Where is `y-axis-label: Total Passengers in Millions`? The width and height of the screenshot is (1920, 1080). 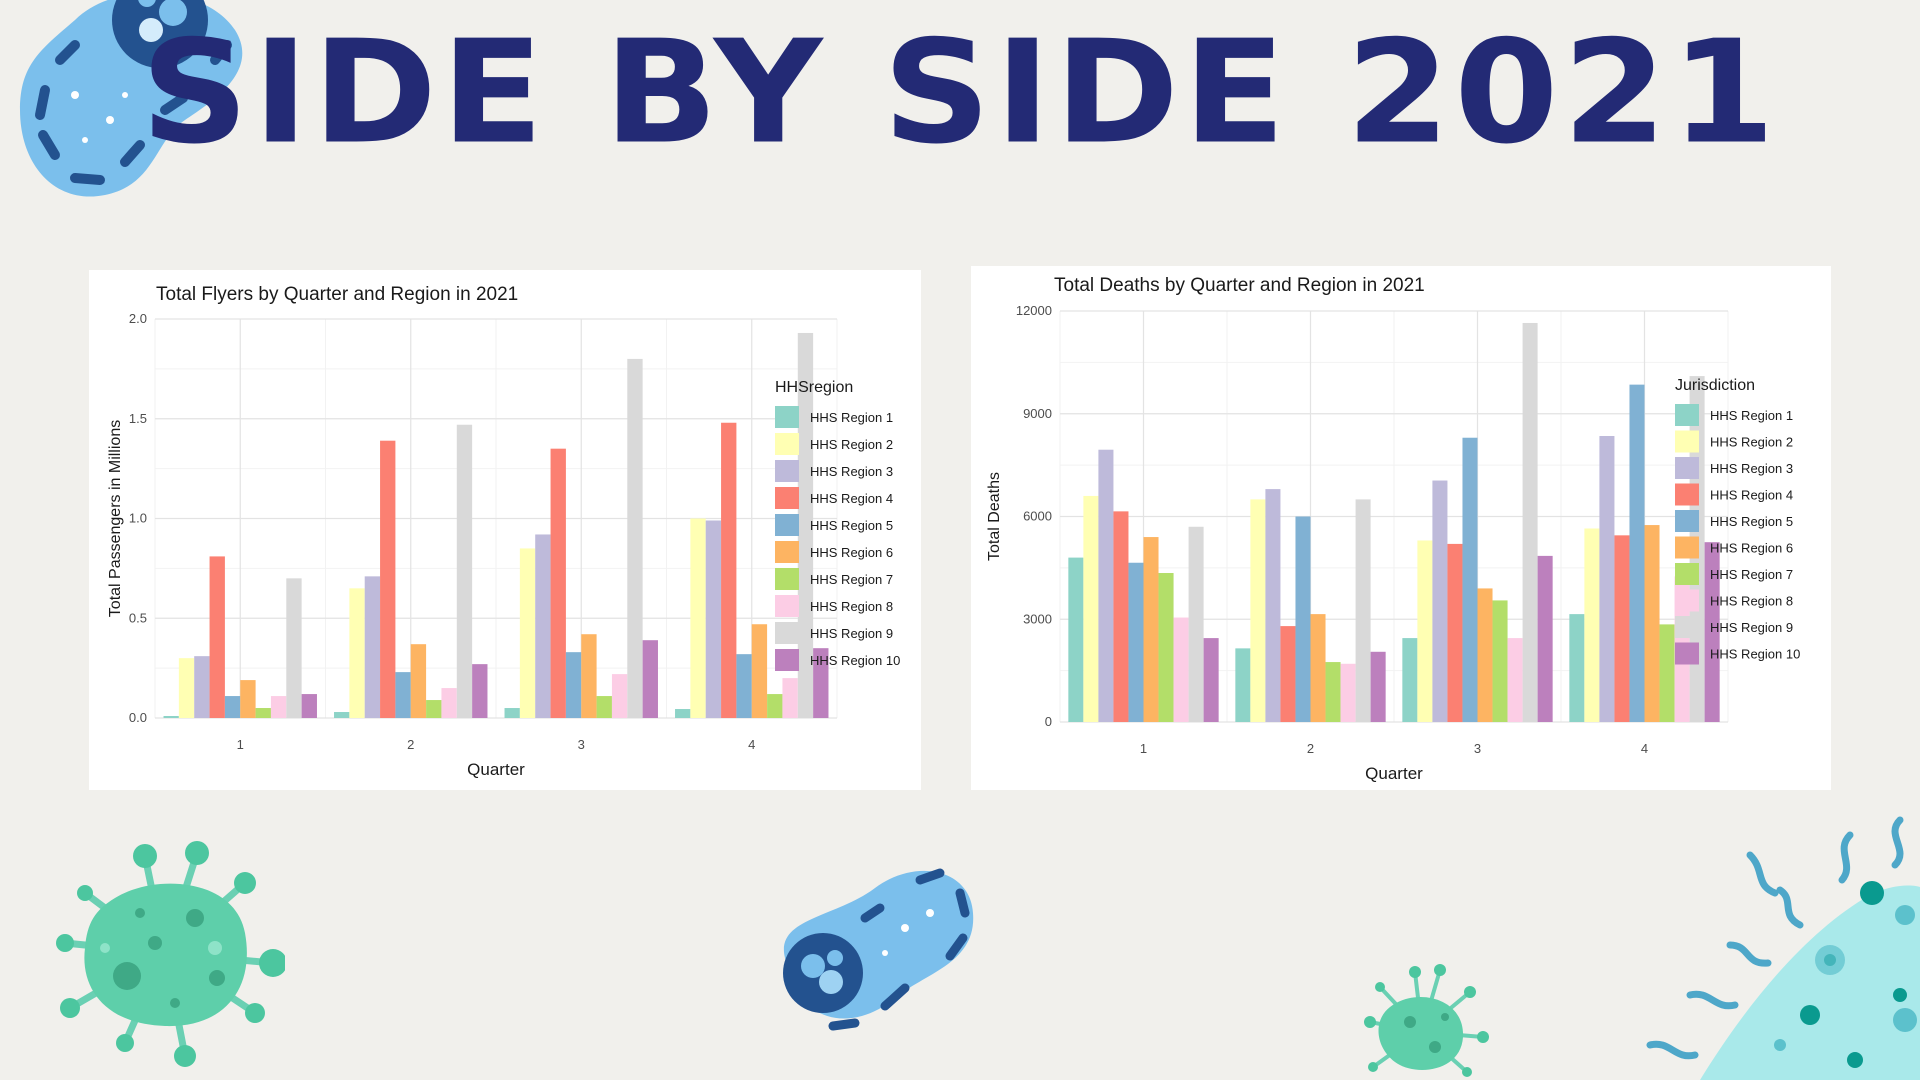
y-axis-label: Total Passengers in Millions is located at coordinates (115, 518).